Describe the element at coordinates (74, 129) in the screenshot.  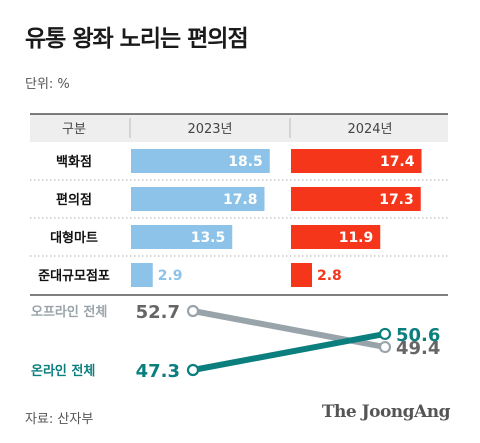
I see `header-category: 구분` at that location.